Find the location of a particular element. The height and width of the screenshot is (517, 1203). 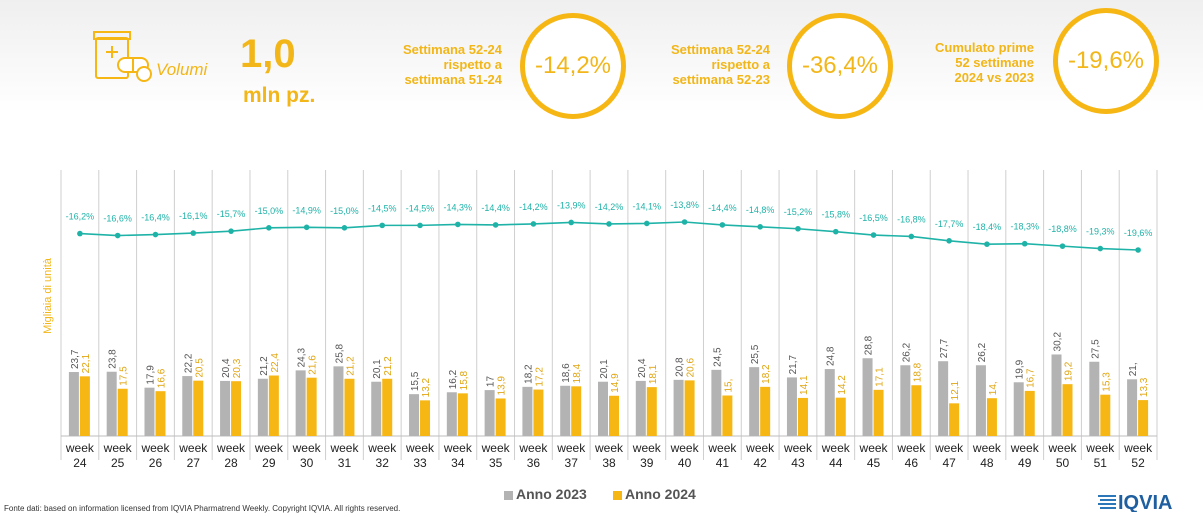

data-label-2023: 24,8 is located at coordinates (831, 356).